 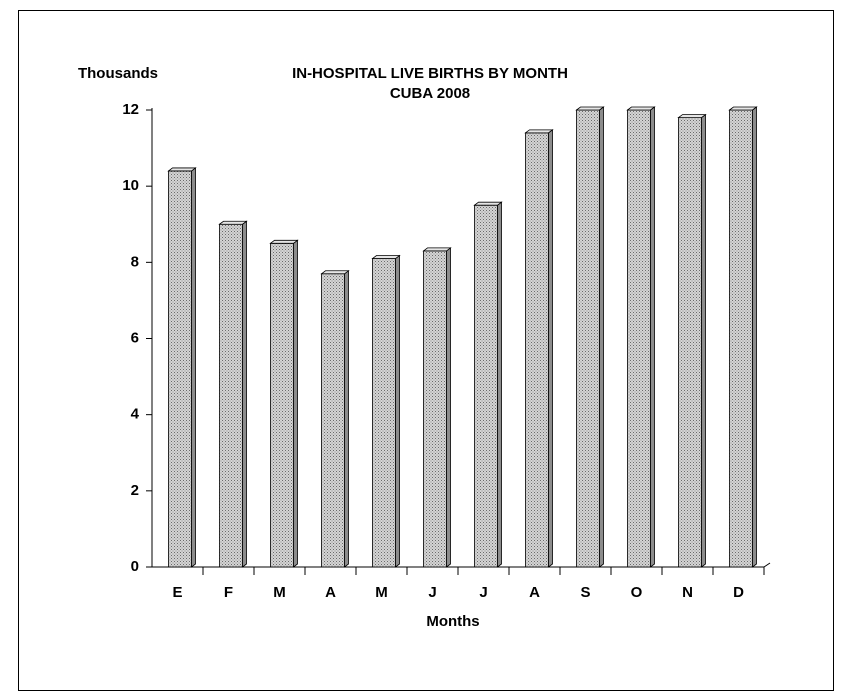 What do you see at coordinates (430, 73) in the screenshot?
I see `chart-title: IN-HOSPITAL LIVE BIRTHS BY MONTH` at bounding box center [430, 73].